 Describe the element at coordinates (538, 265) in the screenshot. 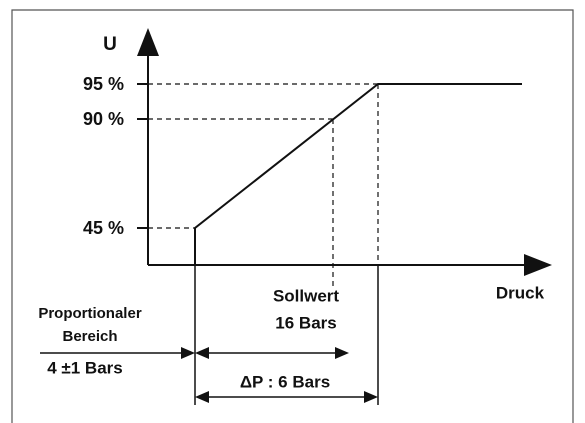

I see `x-arrow` at that location.